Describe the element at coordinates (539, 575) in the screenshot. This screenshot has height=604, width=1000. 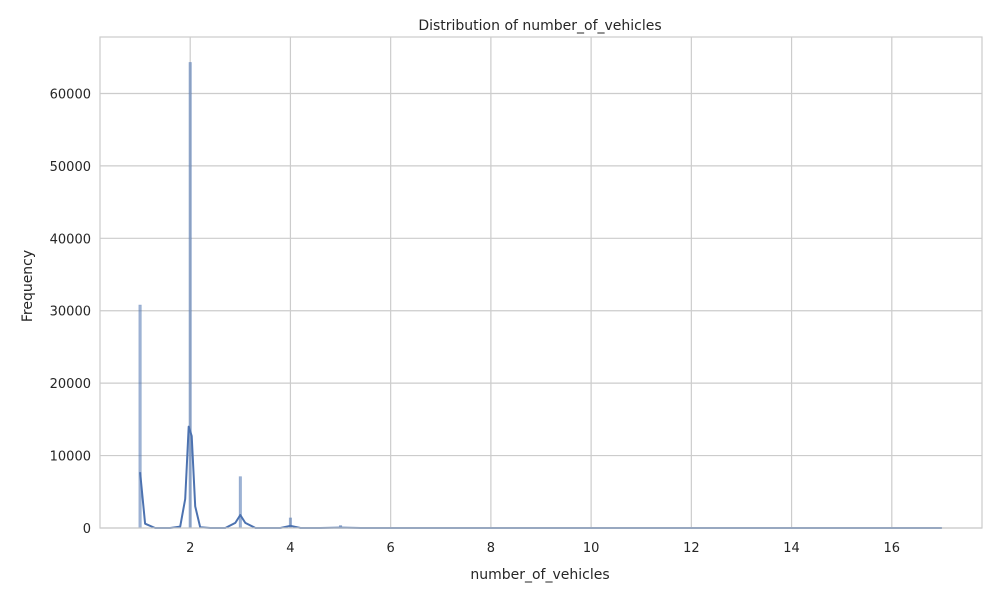
I see `x-axis-label: number_of_vehicles` at that location.